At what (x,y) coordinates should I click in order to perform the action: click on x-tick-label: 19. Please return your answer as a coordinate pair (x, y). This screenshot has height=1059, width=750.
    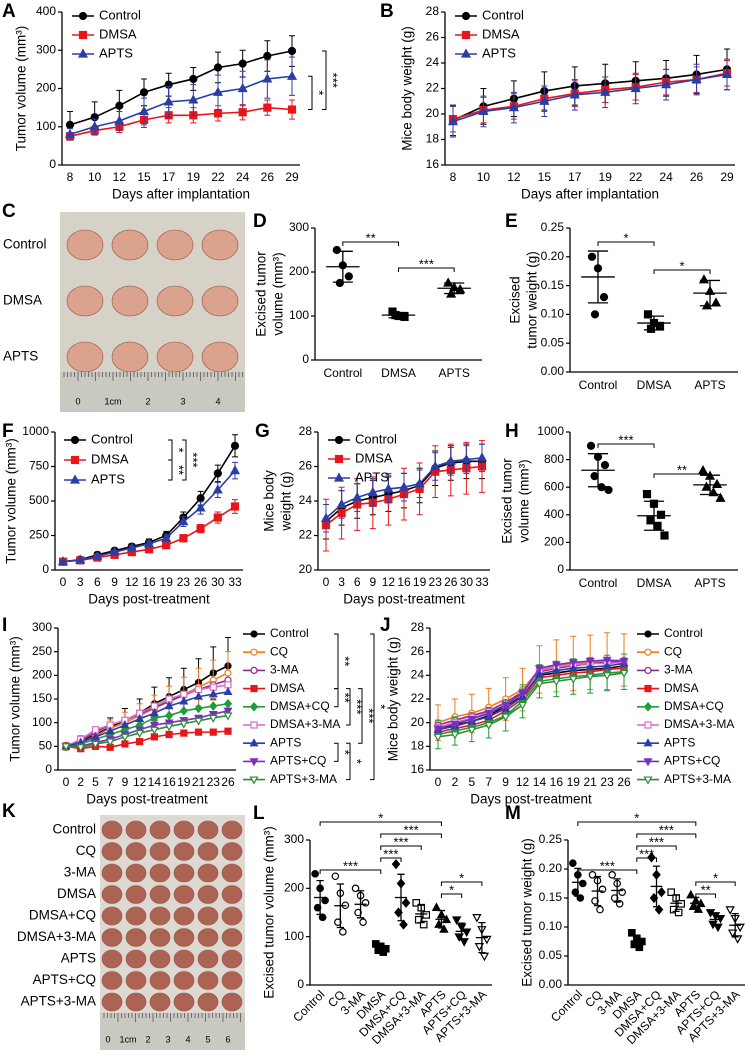
    Looking at the image, I should click on (167, 582).